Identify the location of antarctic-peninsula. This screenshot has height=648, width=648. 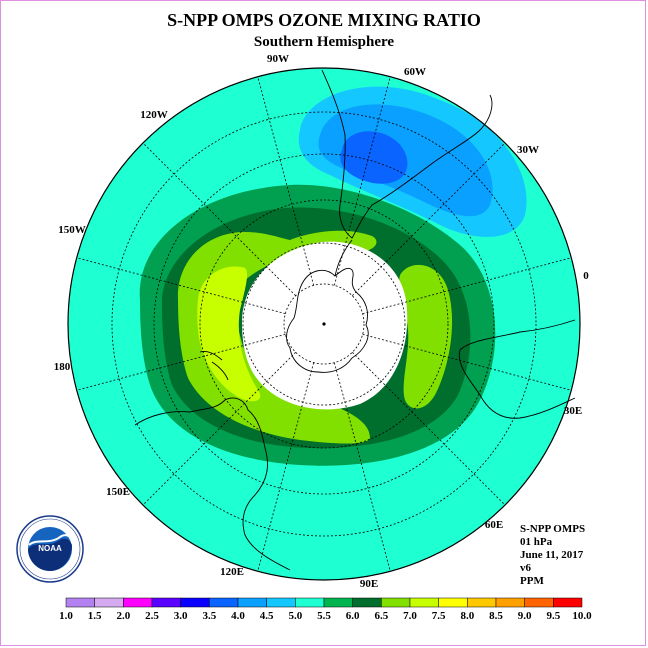
(343, 258).